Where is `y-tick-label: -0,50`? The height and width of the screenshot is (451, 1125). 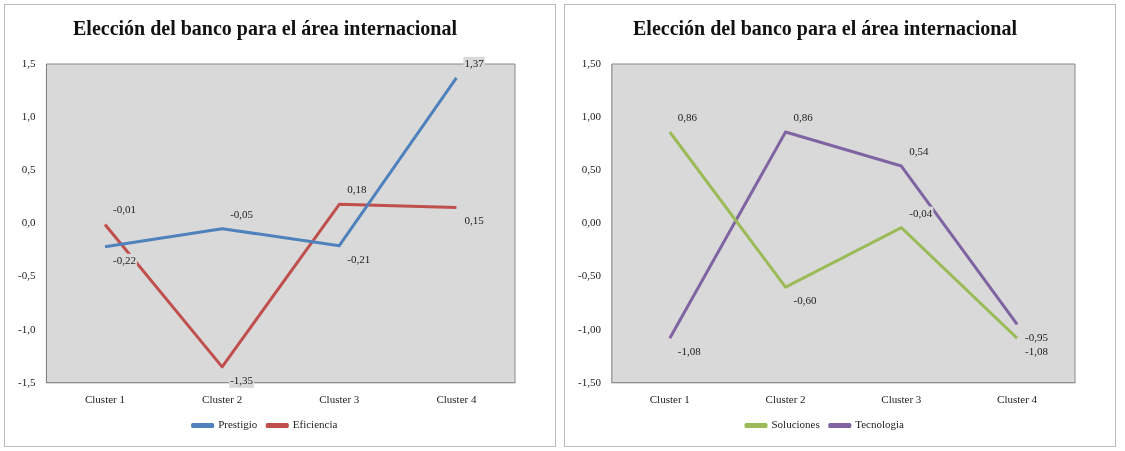
y-tick-label: -0,50 is located at coordinates (589, 275).